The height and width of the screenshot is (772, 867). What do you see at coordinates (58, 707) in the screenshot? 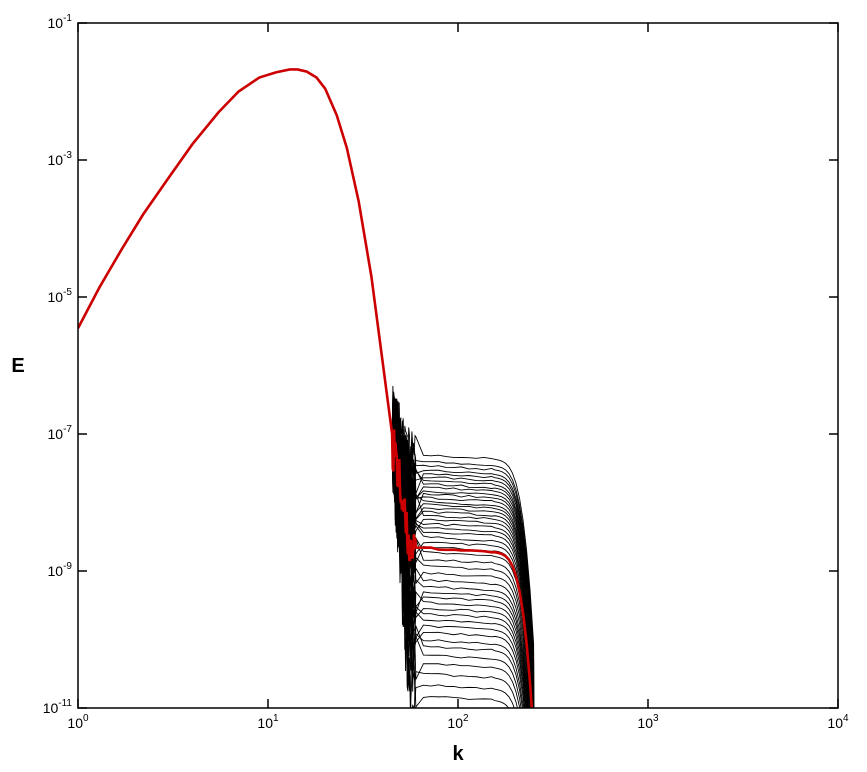
I see `y-tick-label: 10⁻¹¹` at bounding box center [58, 707].